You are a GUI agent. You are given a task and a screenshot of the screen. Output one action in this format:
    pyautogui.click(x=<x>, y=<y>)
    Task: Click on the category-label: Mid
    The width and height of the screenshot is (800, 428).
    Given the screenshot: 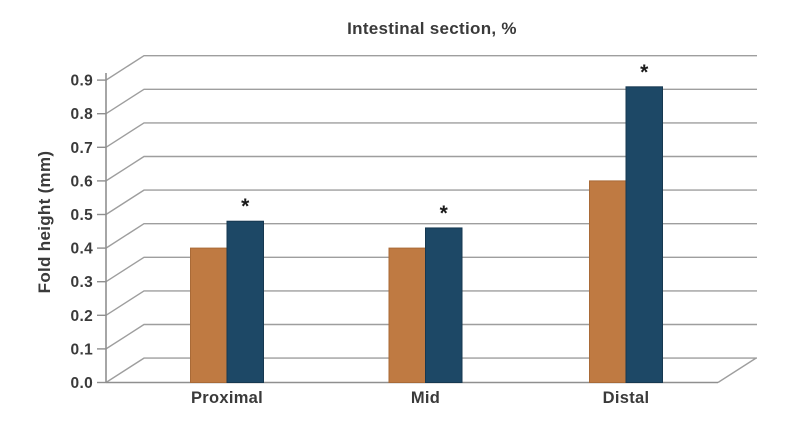 What is the action you would take?
    pyautogui.click(x=425, y=398)
    